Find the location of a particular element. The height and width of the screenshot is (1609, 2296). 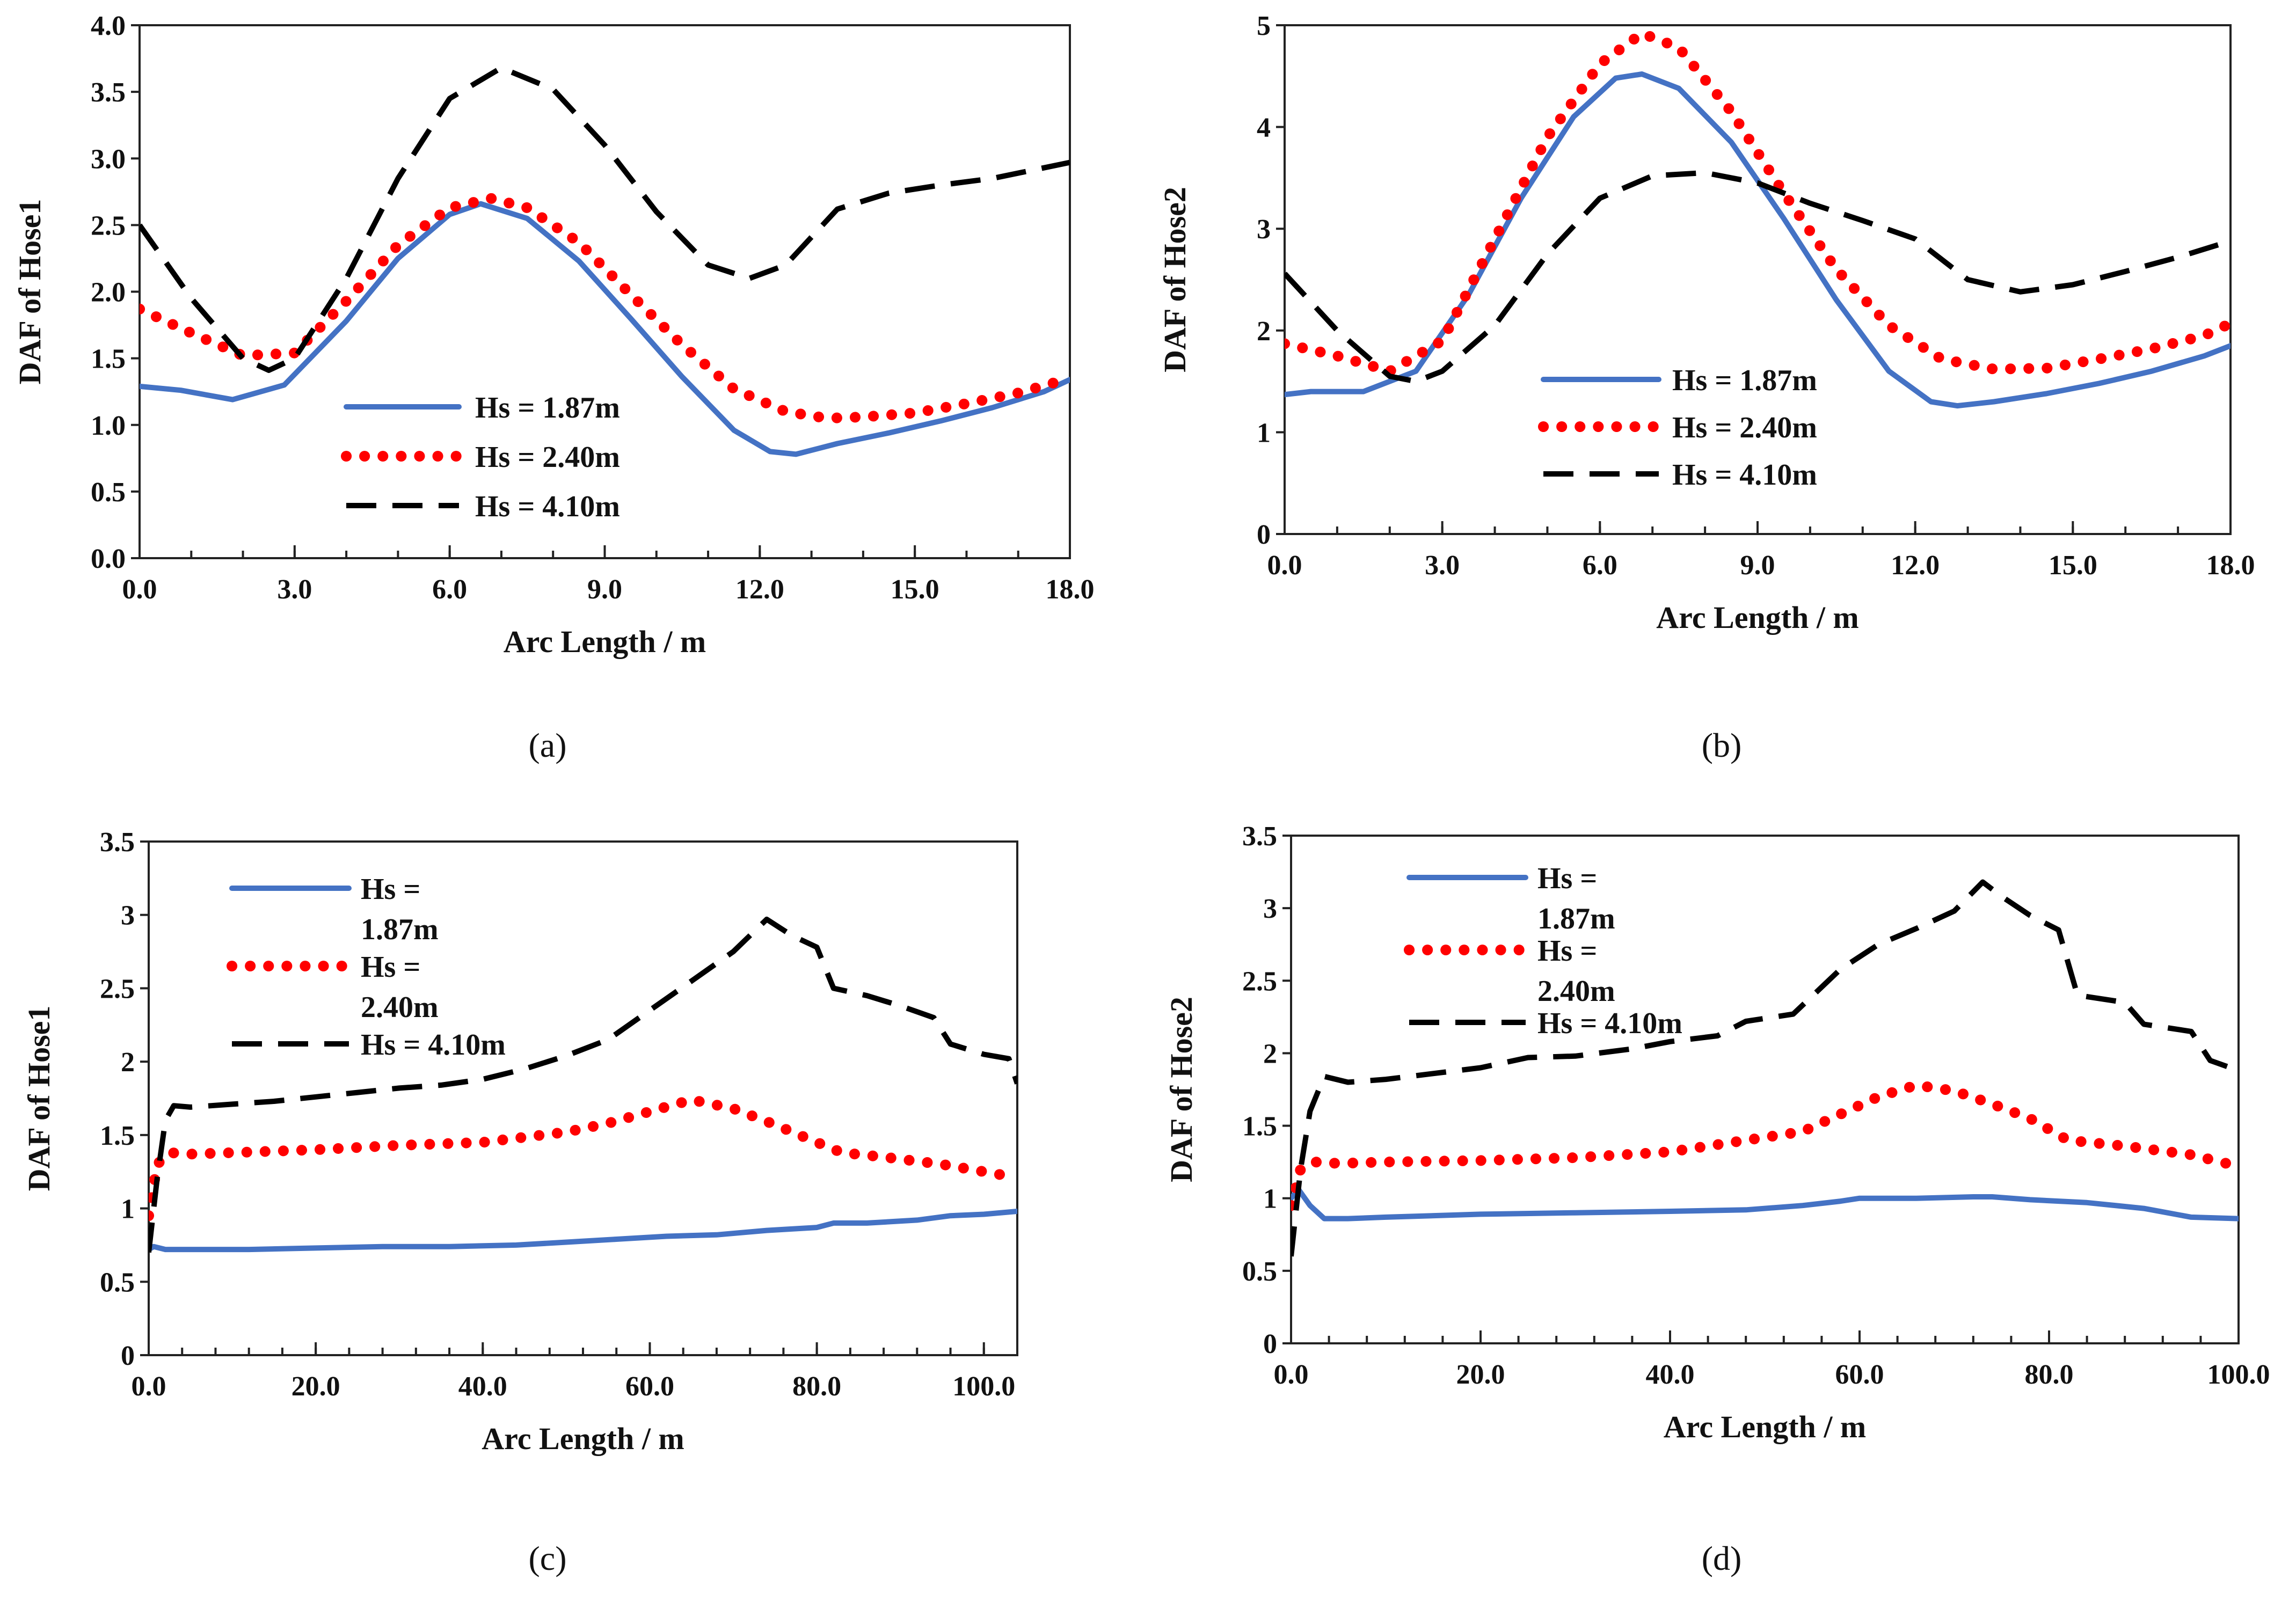

y-tick-label: 3.0 is located at coordinates (108, 159).